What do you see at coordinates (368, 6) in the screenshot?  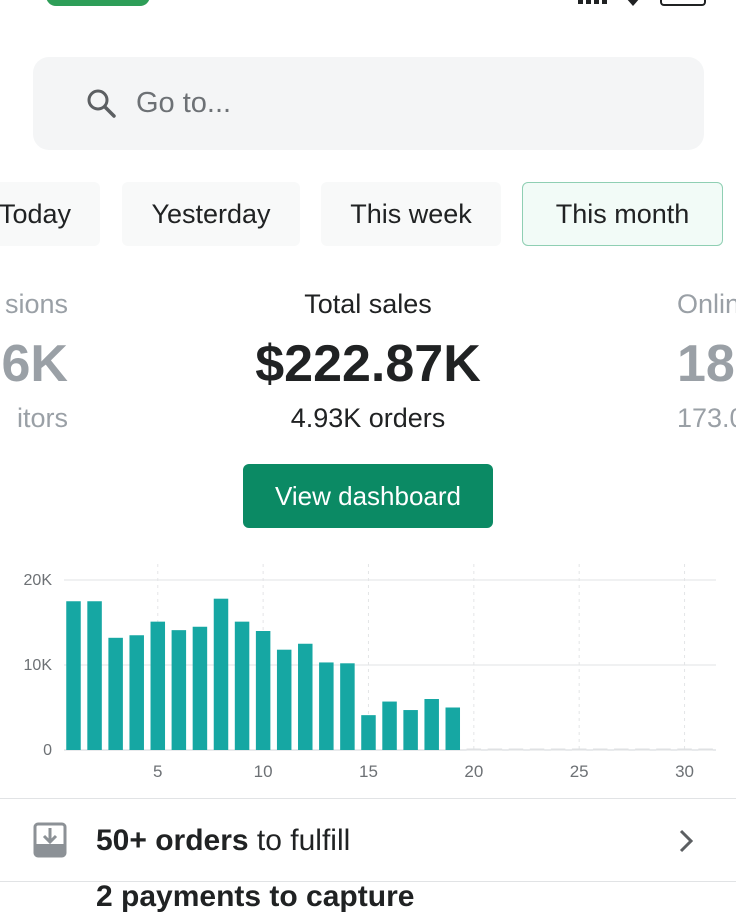 I see `status-bar` at bounding box center [368, 6].